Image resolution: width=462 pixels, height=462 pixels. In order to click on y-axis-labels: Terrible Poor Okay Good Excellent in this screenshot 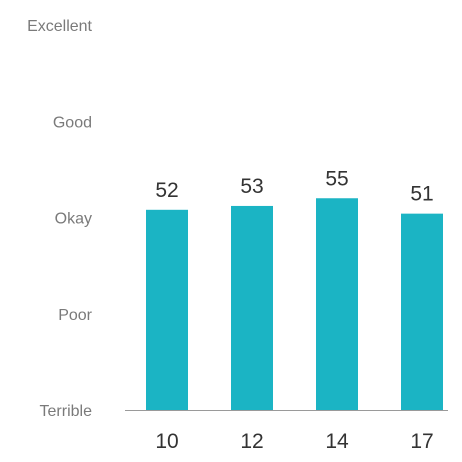, I will do `click(60, 219)`.